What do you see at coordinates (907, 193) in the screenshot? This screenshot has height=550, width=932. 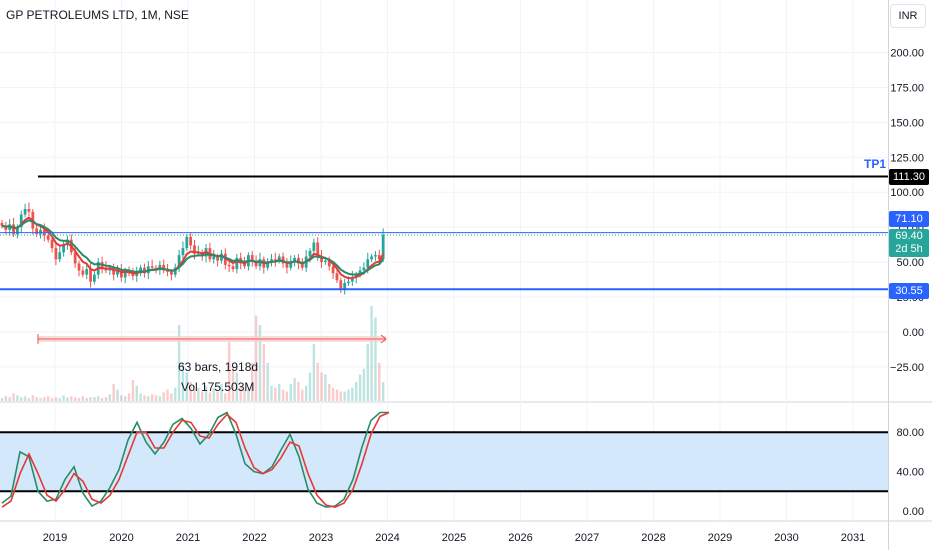 I see `price-tick-label: 100.00` at bounding box center [907, 193].